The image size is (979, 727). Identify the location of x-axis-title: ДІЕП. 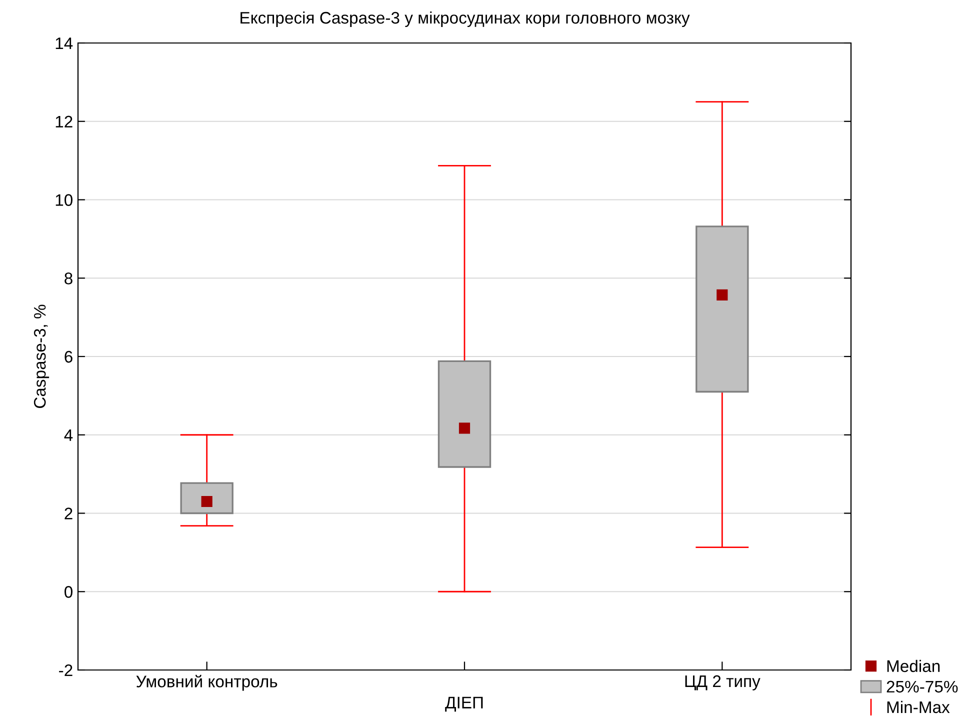
(464, 704).